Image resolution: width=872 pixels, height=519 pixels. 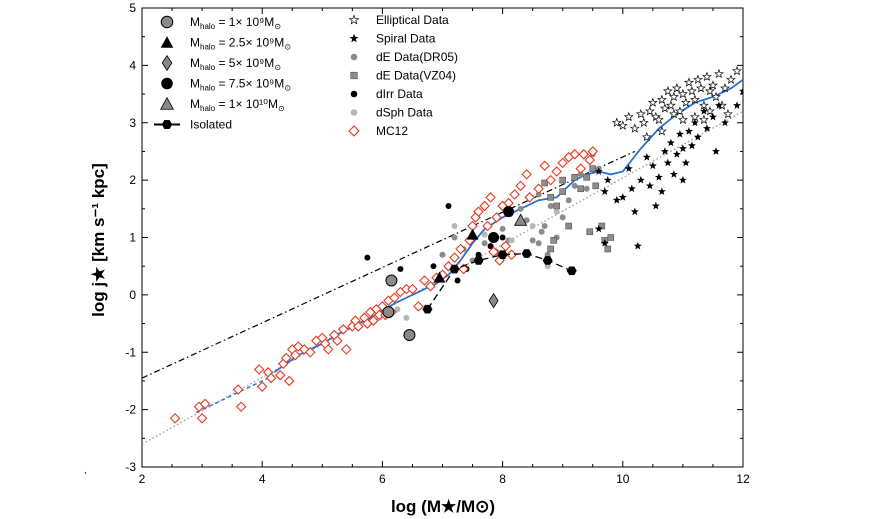 I want to click on y-tick-label: 5, so click(x=132, y=8).